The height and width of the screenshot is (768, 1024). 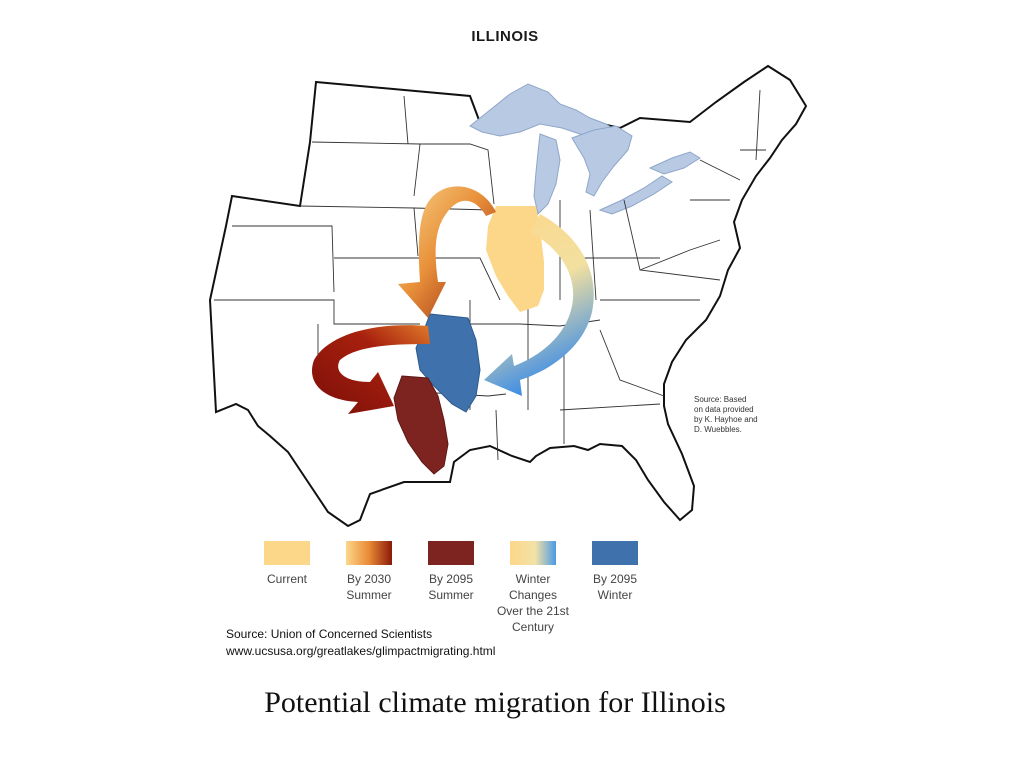 I want to click on legend-item-2030-summer: By 2030 Summer, so click(x=369, y=572).